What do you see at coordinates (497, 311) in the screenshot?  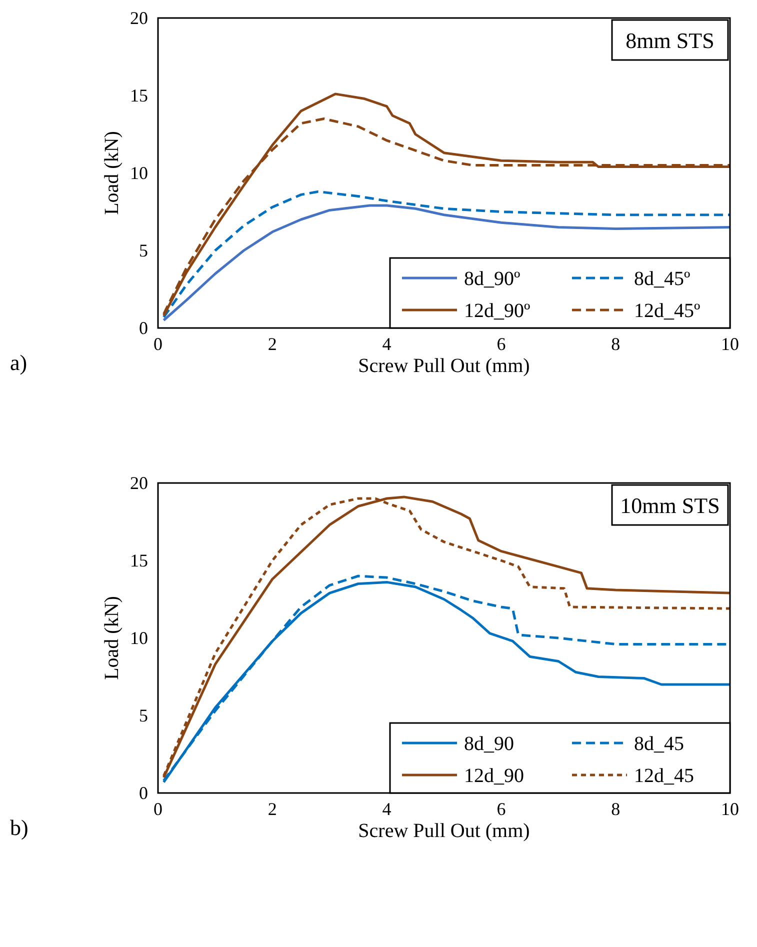 I see `legend-label: 12d_90º` at bounding box center [497, 311].